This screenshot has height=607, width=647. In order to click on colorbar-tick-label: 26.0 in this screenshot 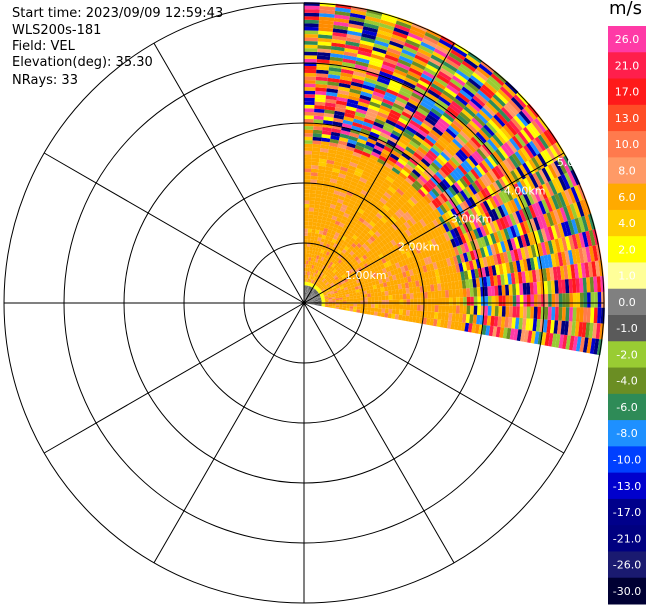, I will do `click(627, 39)`.